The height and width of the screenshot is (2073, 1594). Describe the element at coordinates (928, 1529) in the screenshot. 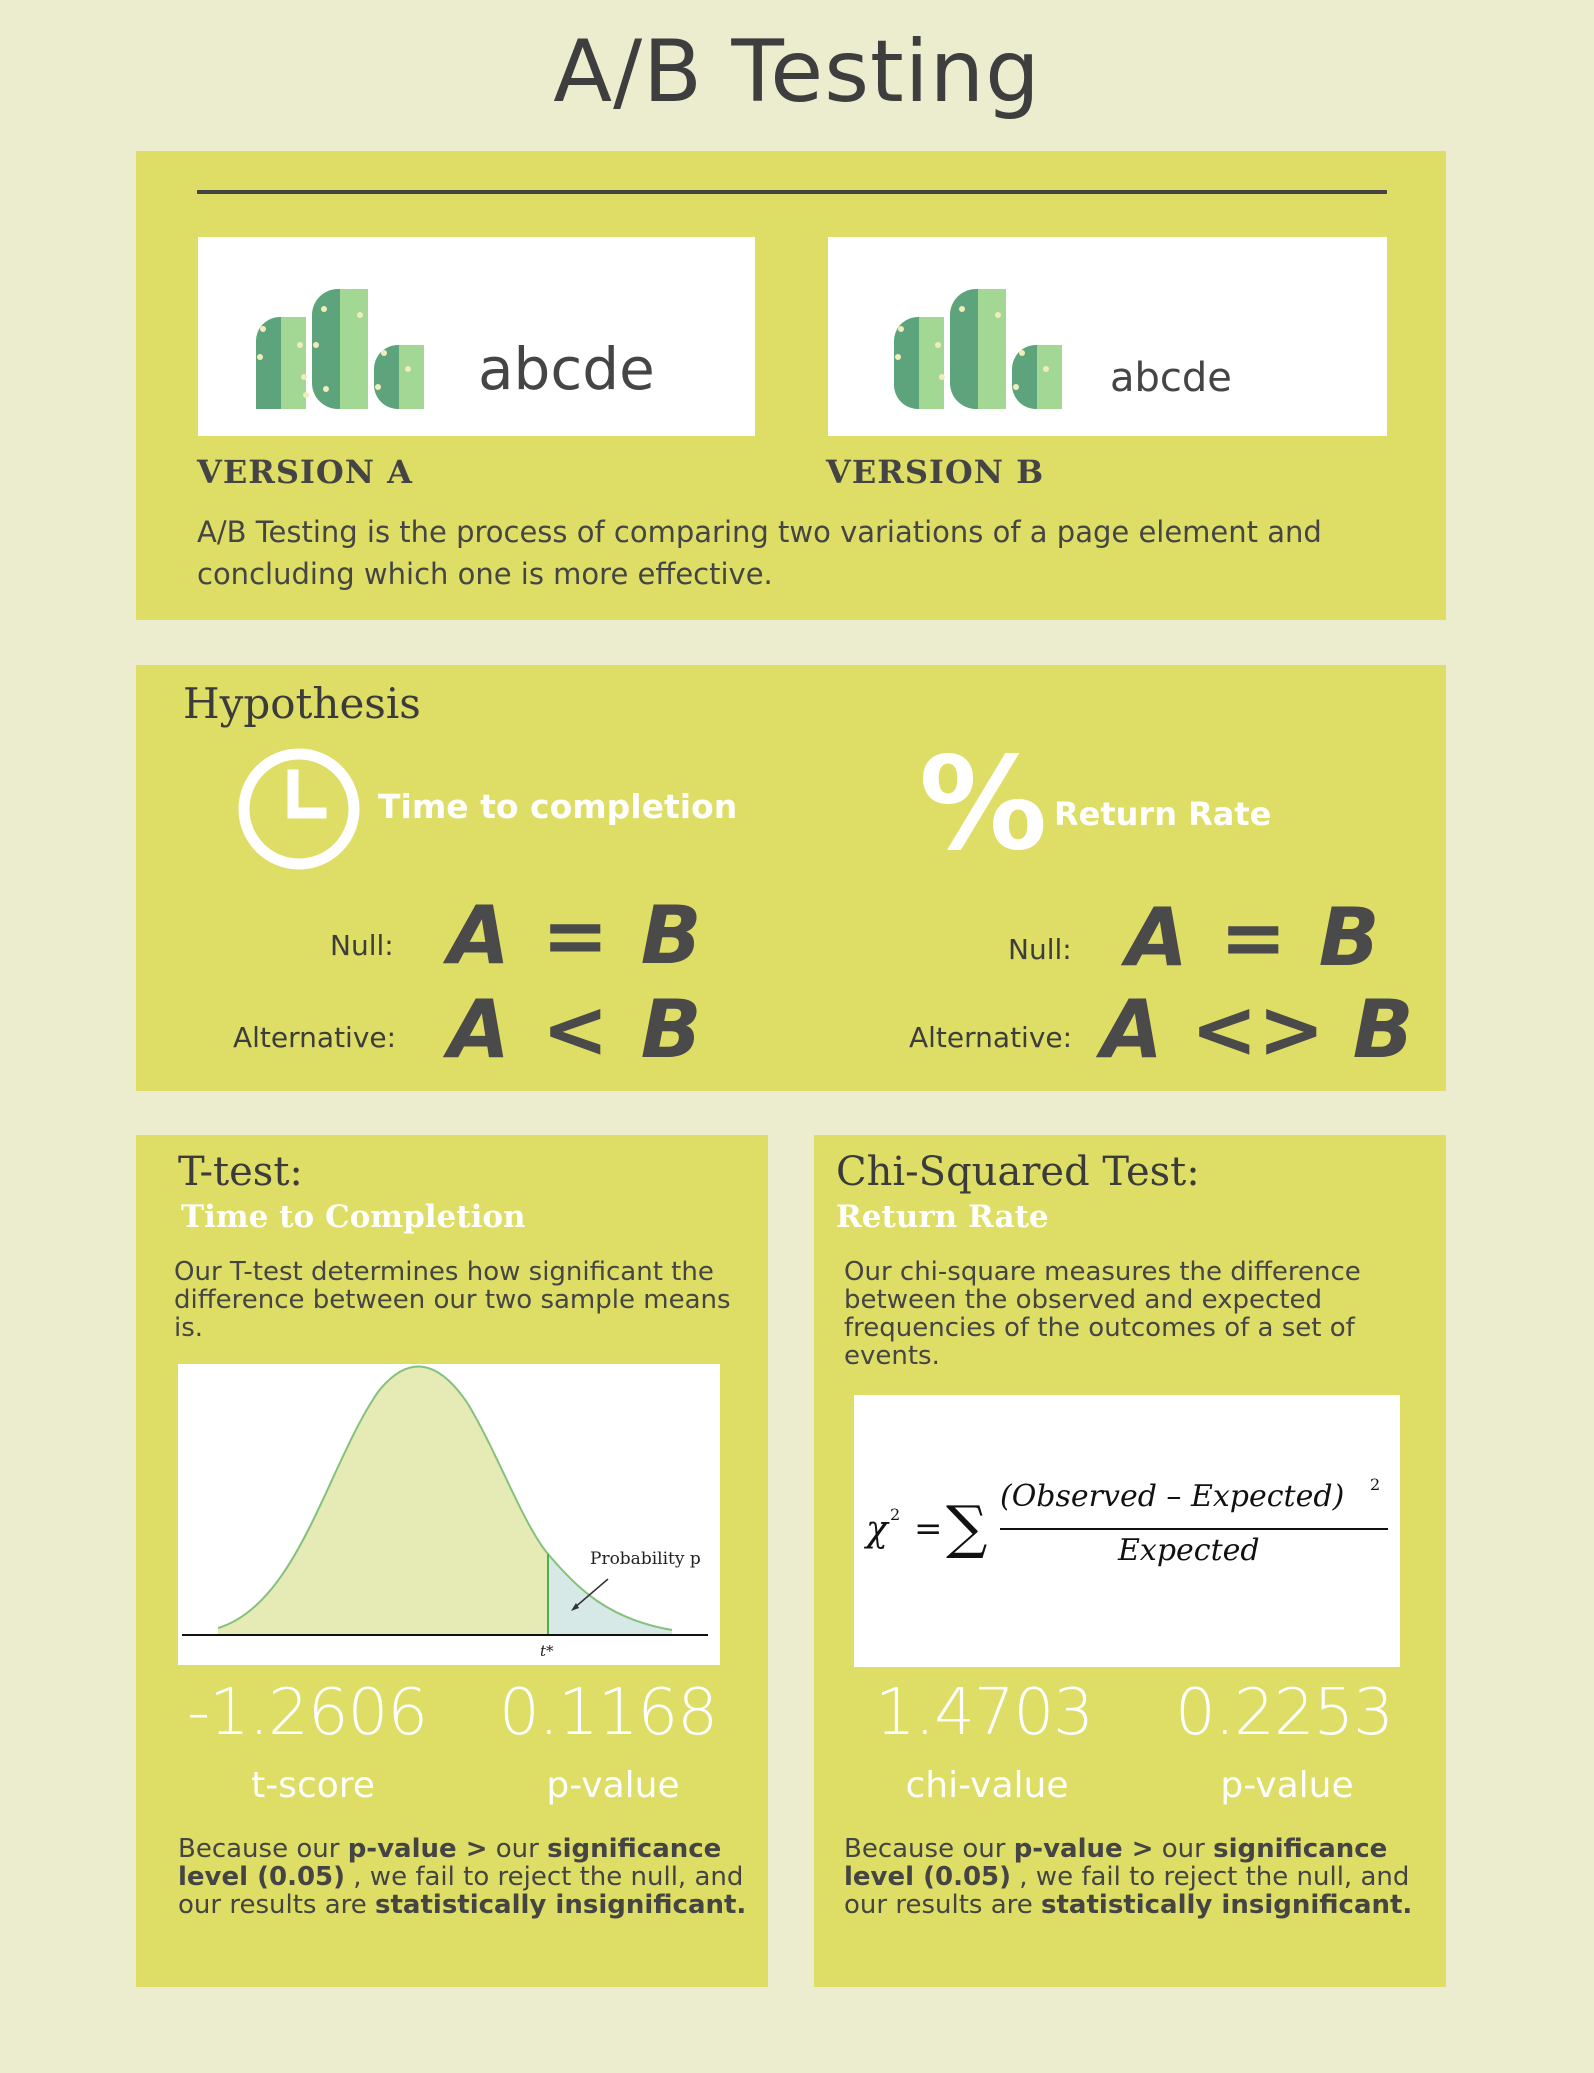

I see `equals-sign: =` at that location.